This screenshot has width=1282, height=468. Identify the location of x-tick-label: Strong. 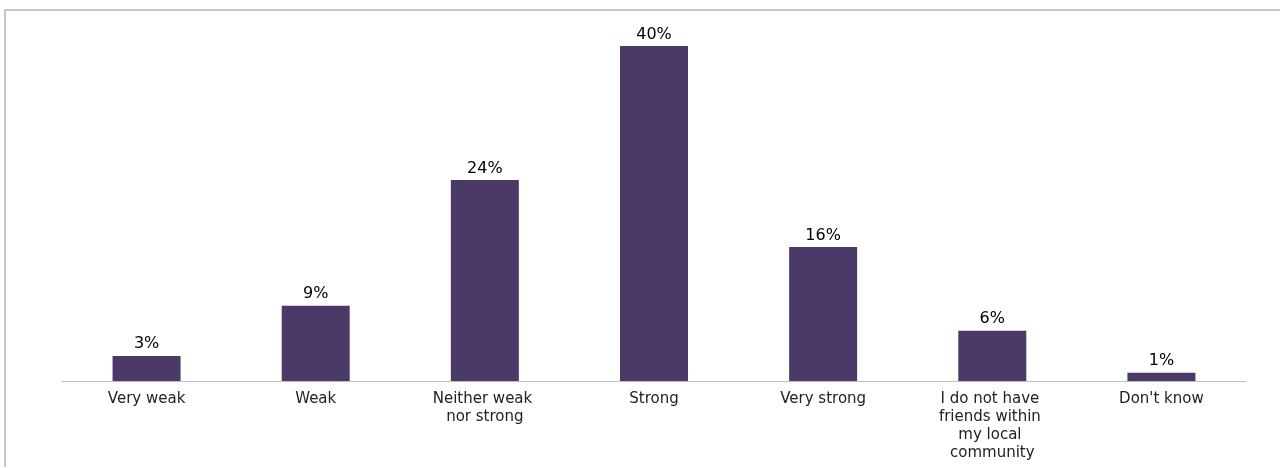
(654, 398).